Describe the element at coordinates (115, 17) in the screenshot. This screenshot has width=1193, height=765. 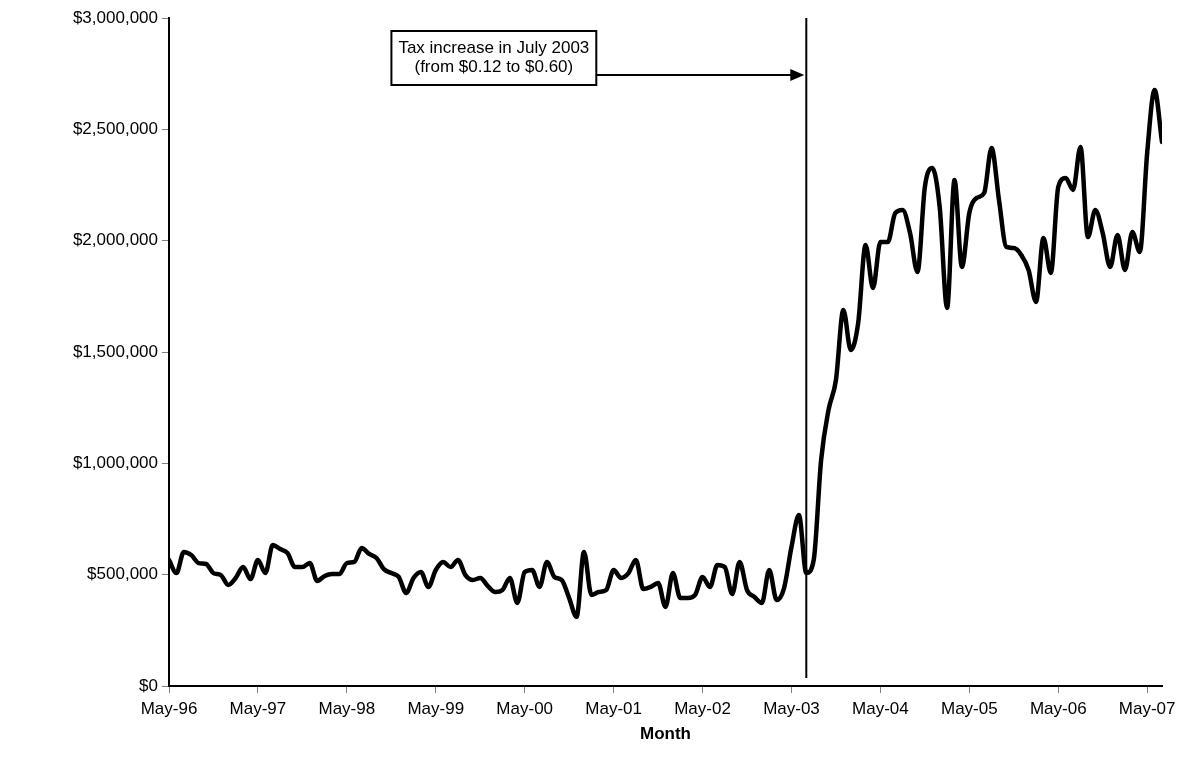
I see `y-tick-label: $3,000,000` at that location.